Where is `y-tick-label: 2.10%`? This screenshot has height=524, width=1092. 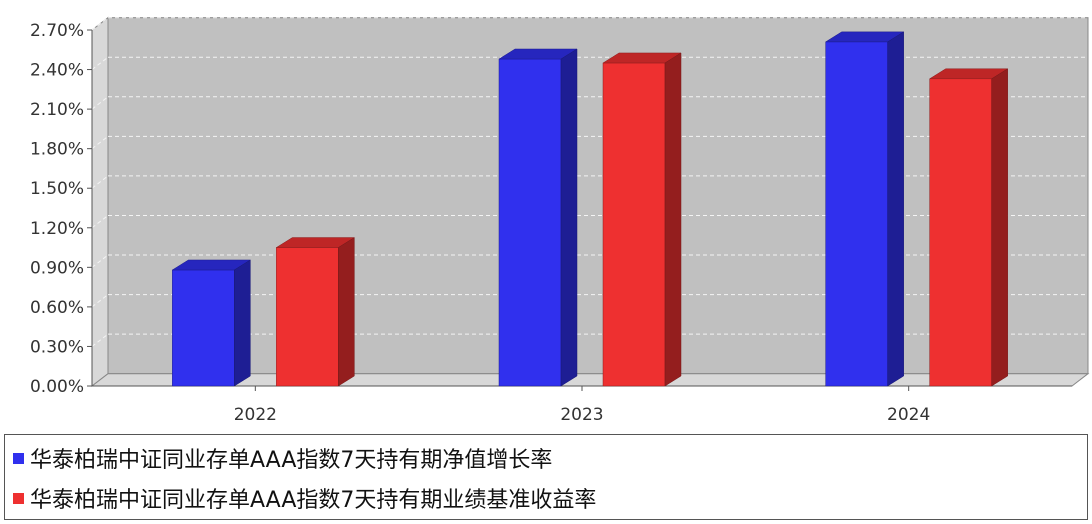 y-tick-label: 2.10% is located at coordinates (57, 110).